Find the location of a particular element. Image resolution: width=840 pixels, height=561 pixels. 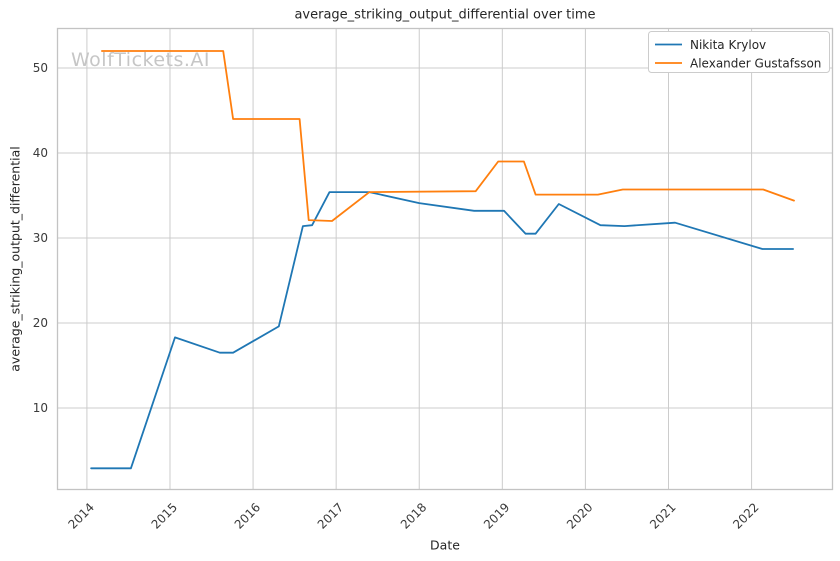

x-axis-label: Date is located at coordinates (445, 545).